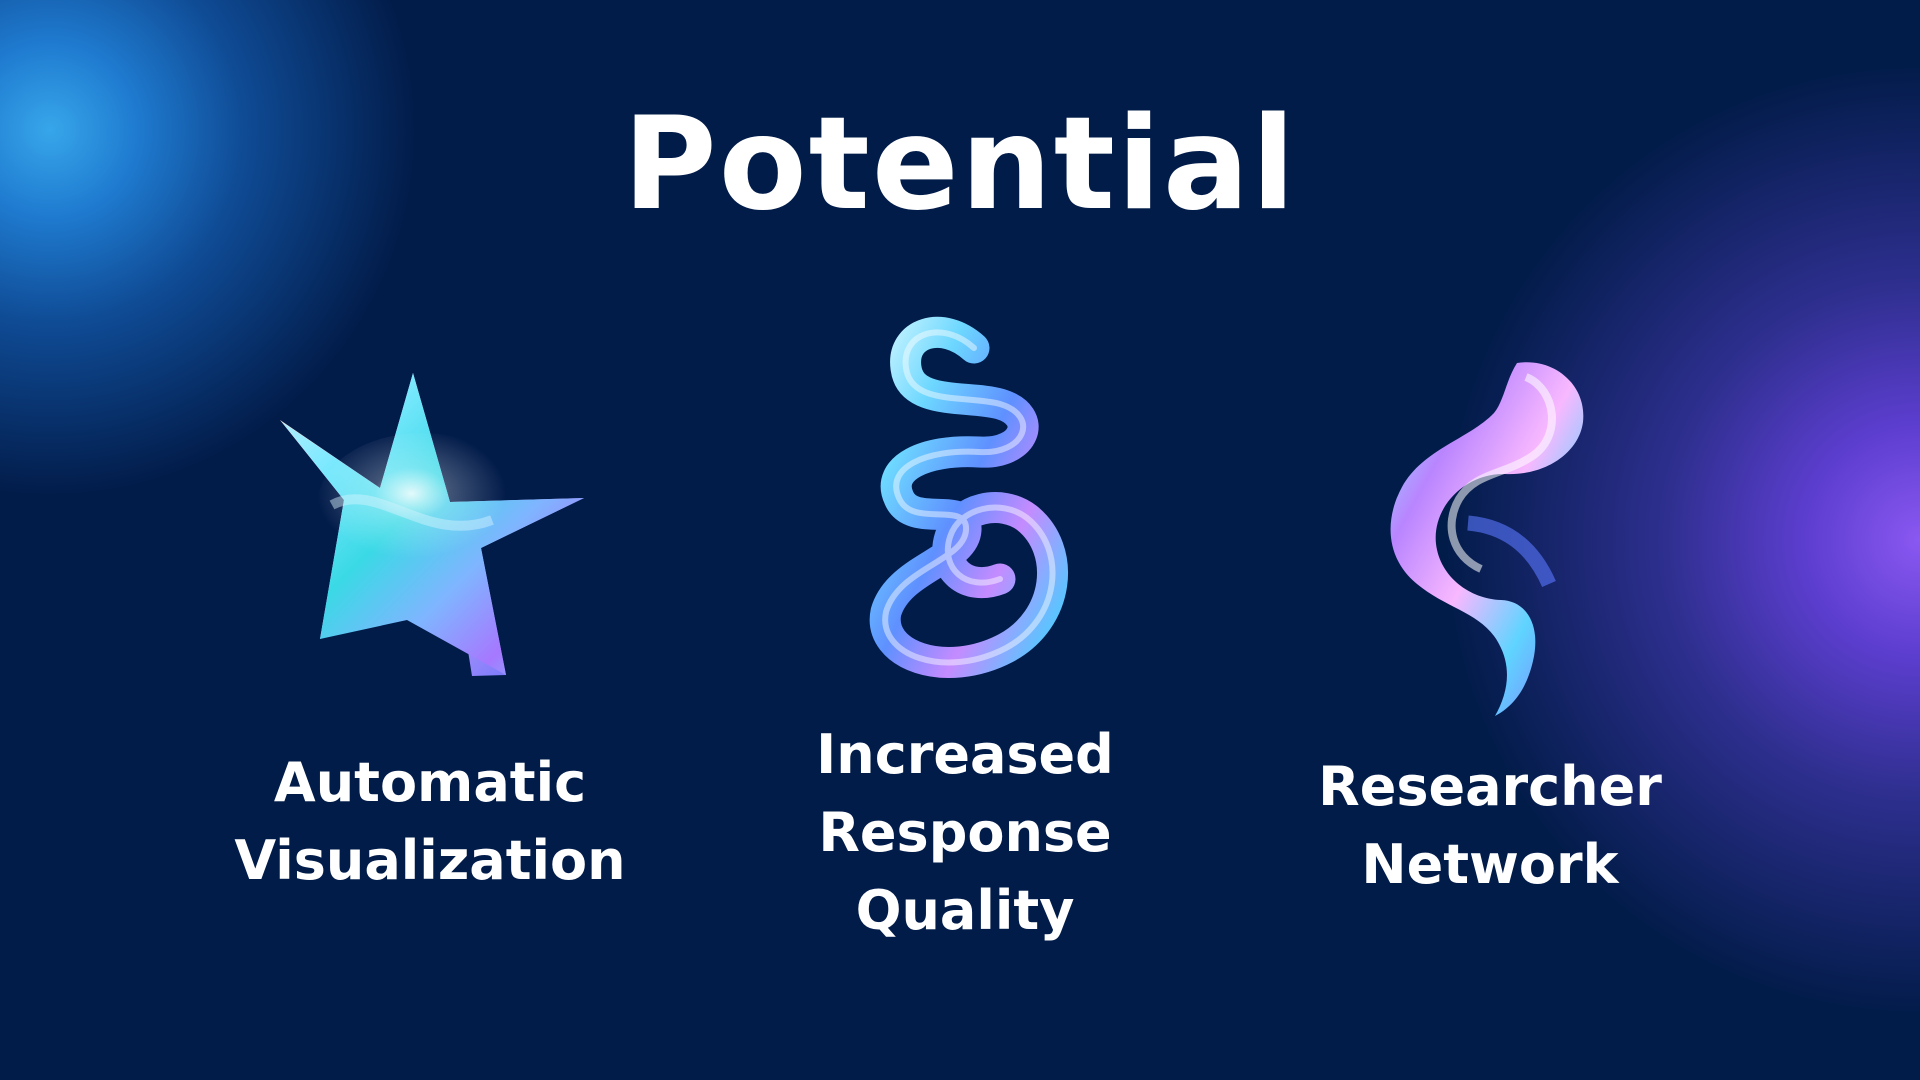 Image resolution: width=1920 pixels, height=1080 pixels. What do you see at coordinates (430, 821) in the screenshot?
I see `automatic-visualization-label: Automatic Visualization` at bounding box center [430, 821].